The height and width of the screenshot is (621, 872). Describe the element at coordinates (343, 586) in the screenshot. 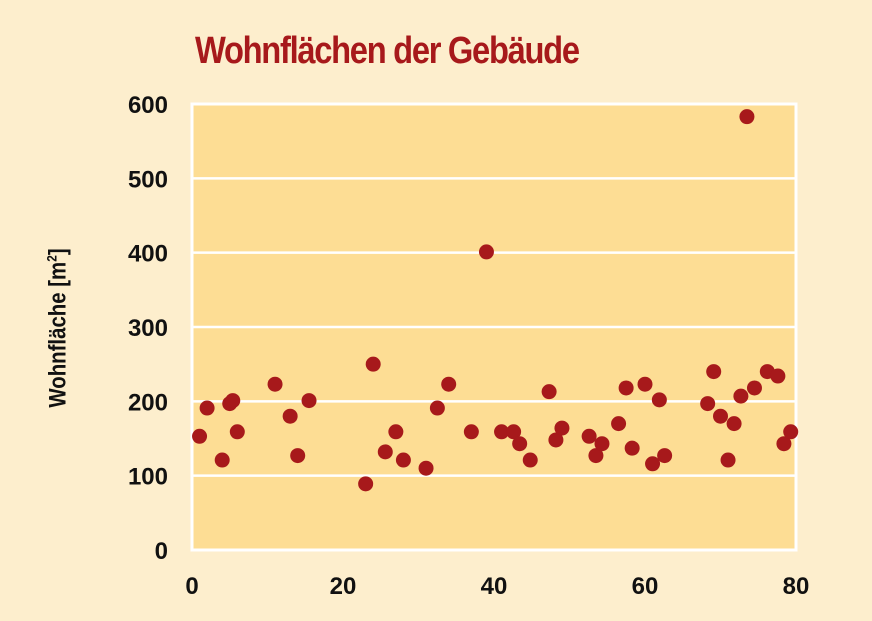

I see `x-tick-label: 20` at that location.